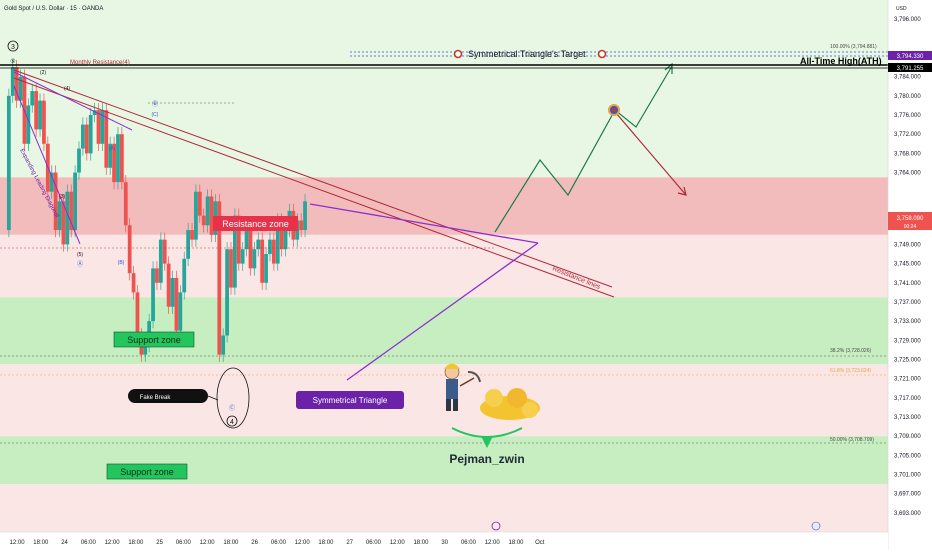 This screenshot has height=555, width=932. I want to click on wave-4-circle, so click(232, 421).